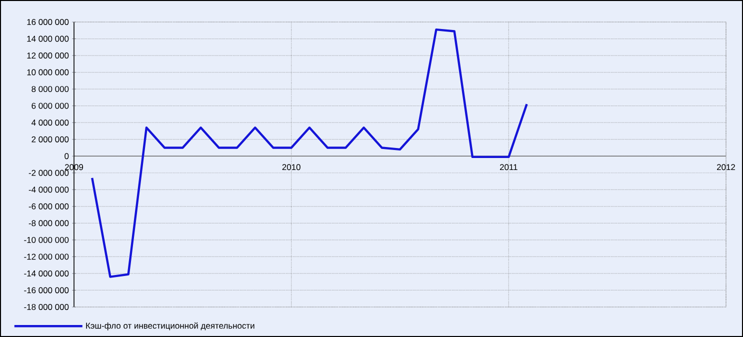 Image resolution: width=743 pixels, height=337 pixels. I want to click on y-tick-label: 4 000 000, so click(50, 123).